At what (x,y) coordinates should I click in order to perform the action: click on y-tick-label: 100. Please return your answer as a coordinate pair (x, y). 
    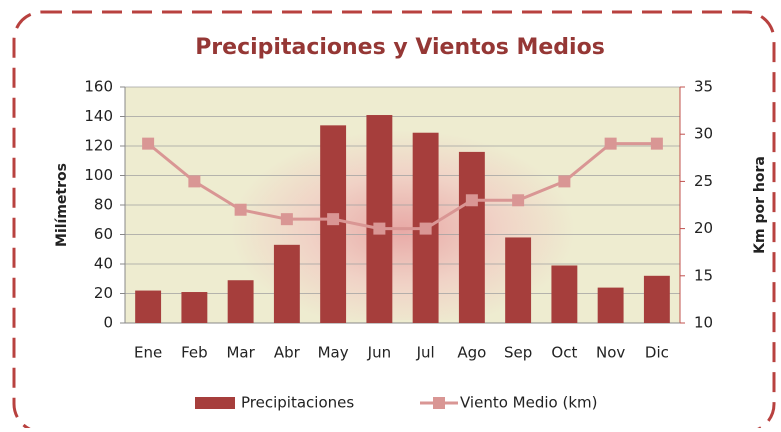
    Looking at the image, I should click on (98, 175).